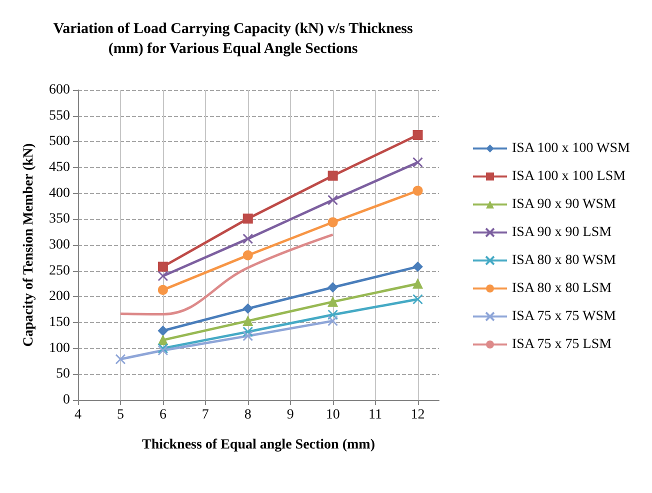 The width and height of the screenshot is (652, 493). Describe the element at coordinates (59, 322) in the screenshot. I see `y-tick-label: 150` at that location.